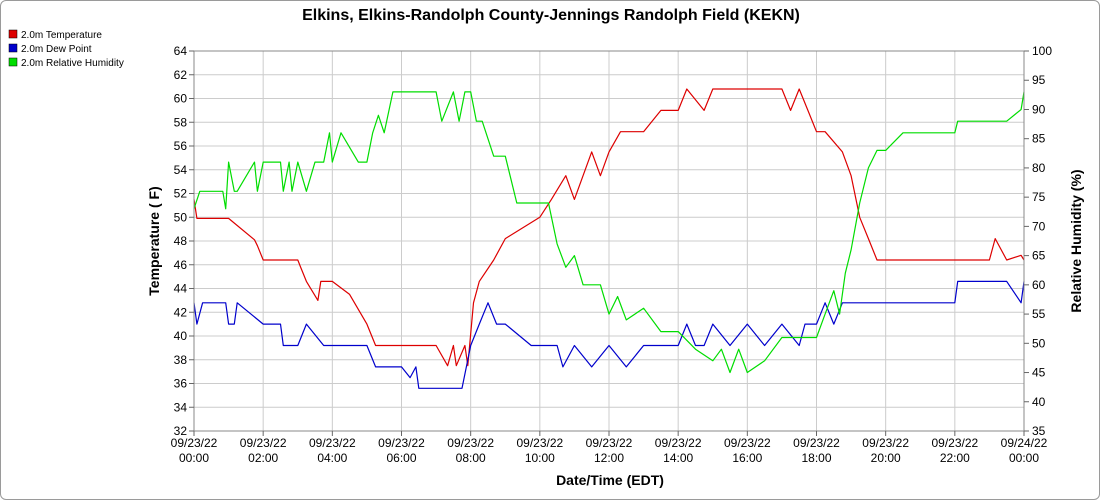 Image resolution: width=1100 pixels, height=500 pixels. What do you see at coordinates (181, 289) in the screenshot?
I see `y-tick-label: 44` at bounding box center [181, 289].